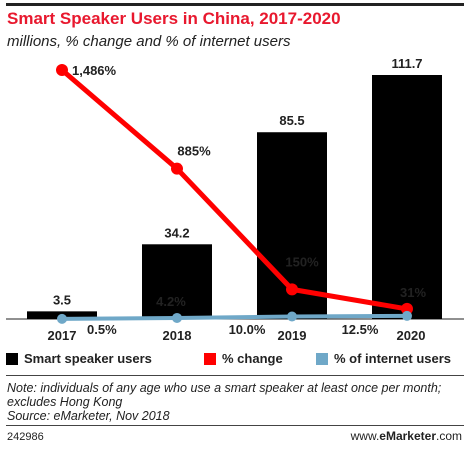 This screenshot has height=449, width=470. What do you see at coordinates (176, 232) in the screenshot?
I see `bar-label-2018: 34.2` at bounding box center [176, 232].